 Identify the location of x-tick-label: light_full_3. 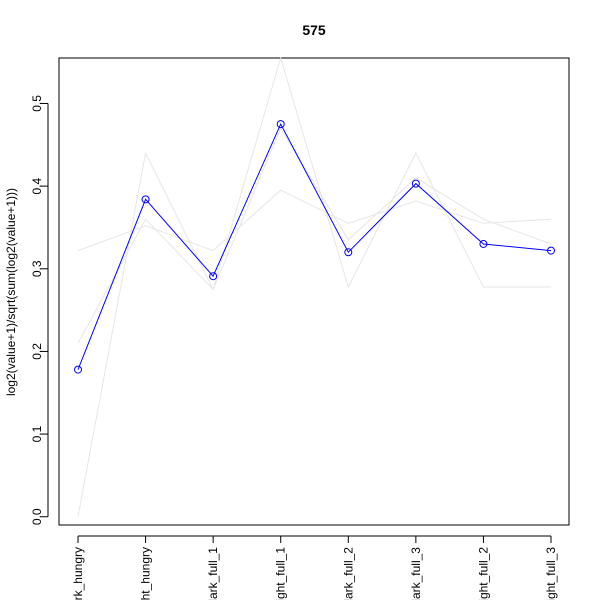
(551, 573).